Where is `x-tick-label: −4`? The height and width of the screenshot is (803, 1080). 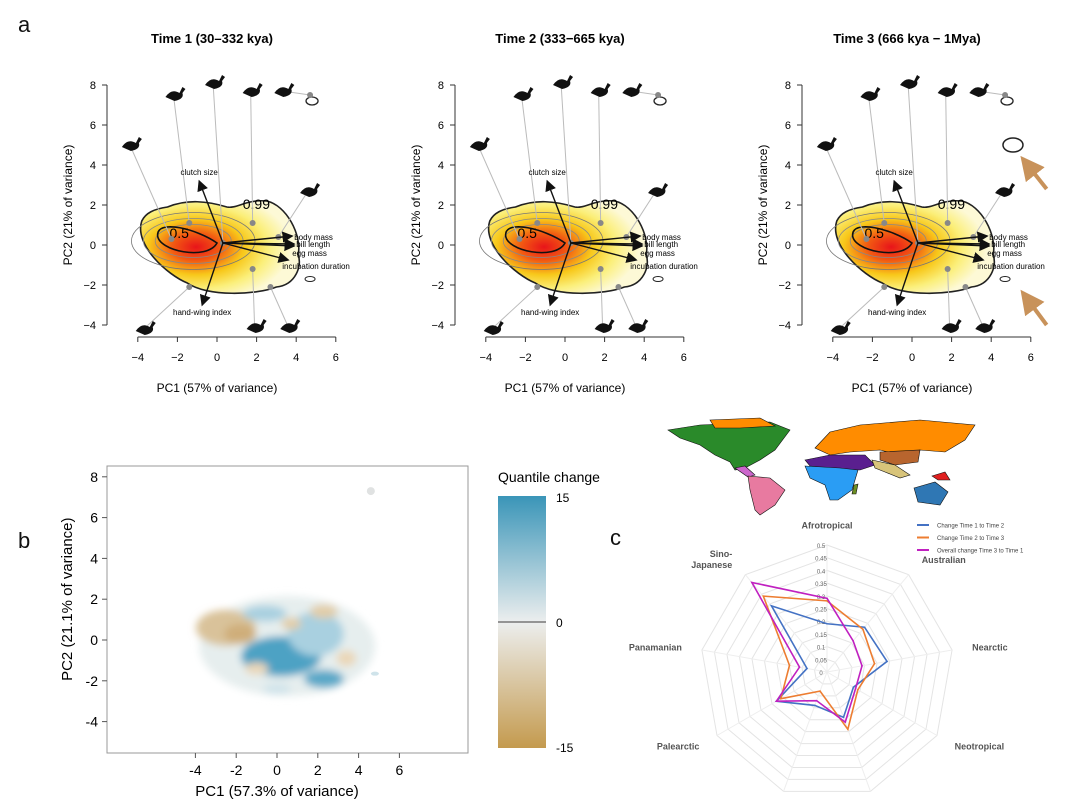 x-tick-label: −4 is located at coordinates (138, 358).